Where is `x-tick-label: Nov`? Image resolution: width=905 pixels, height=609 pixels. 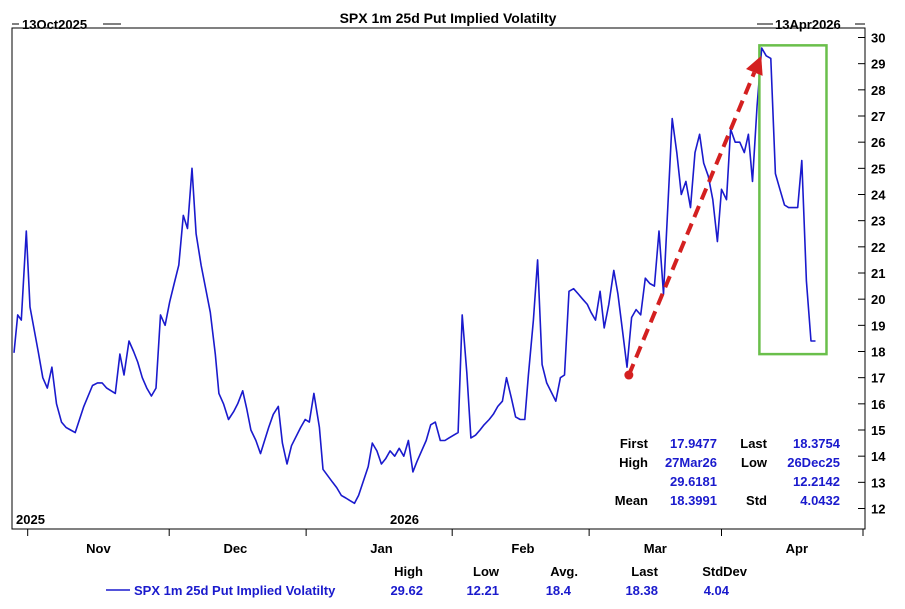
x-tick-label: Nov is located at coordinates (98, 548).